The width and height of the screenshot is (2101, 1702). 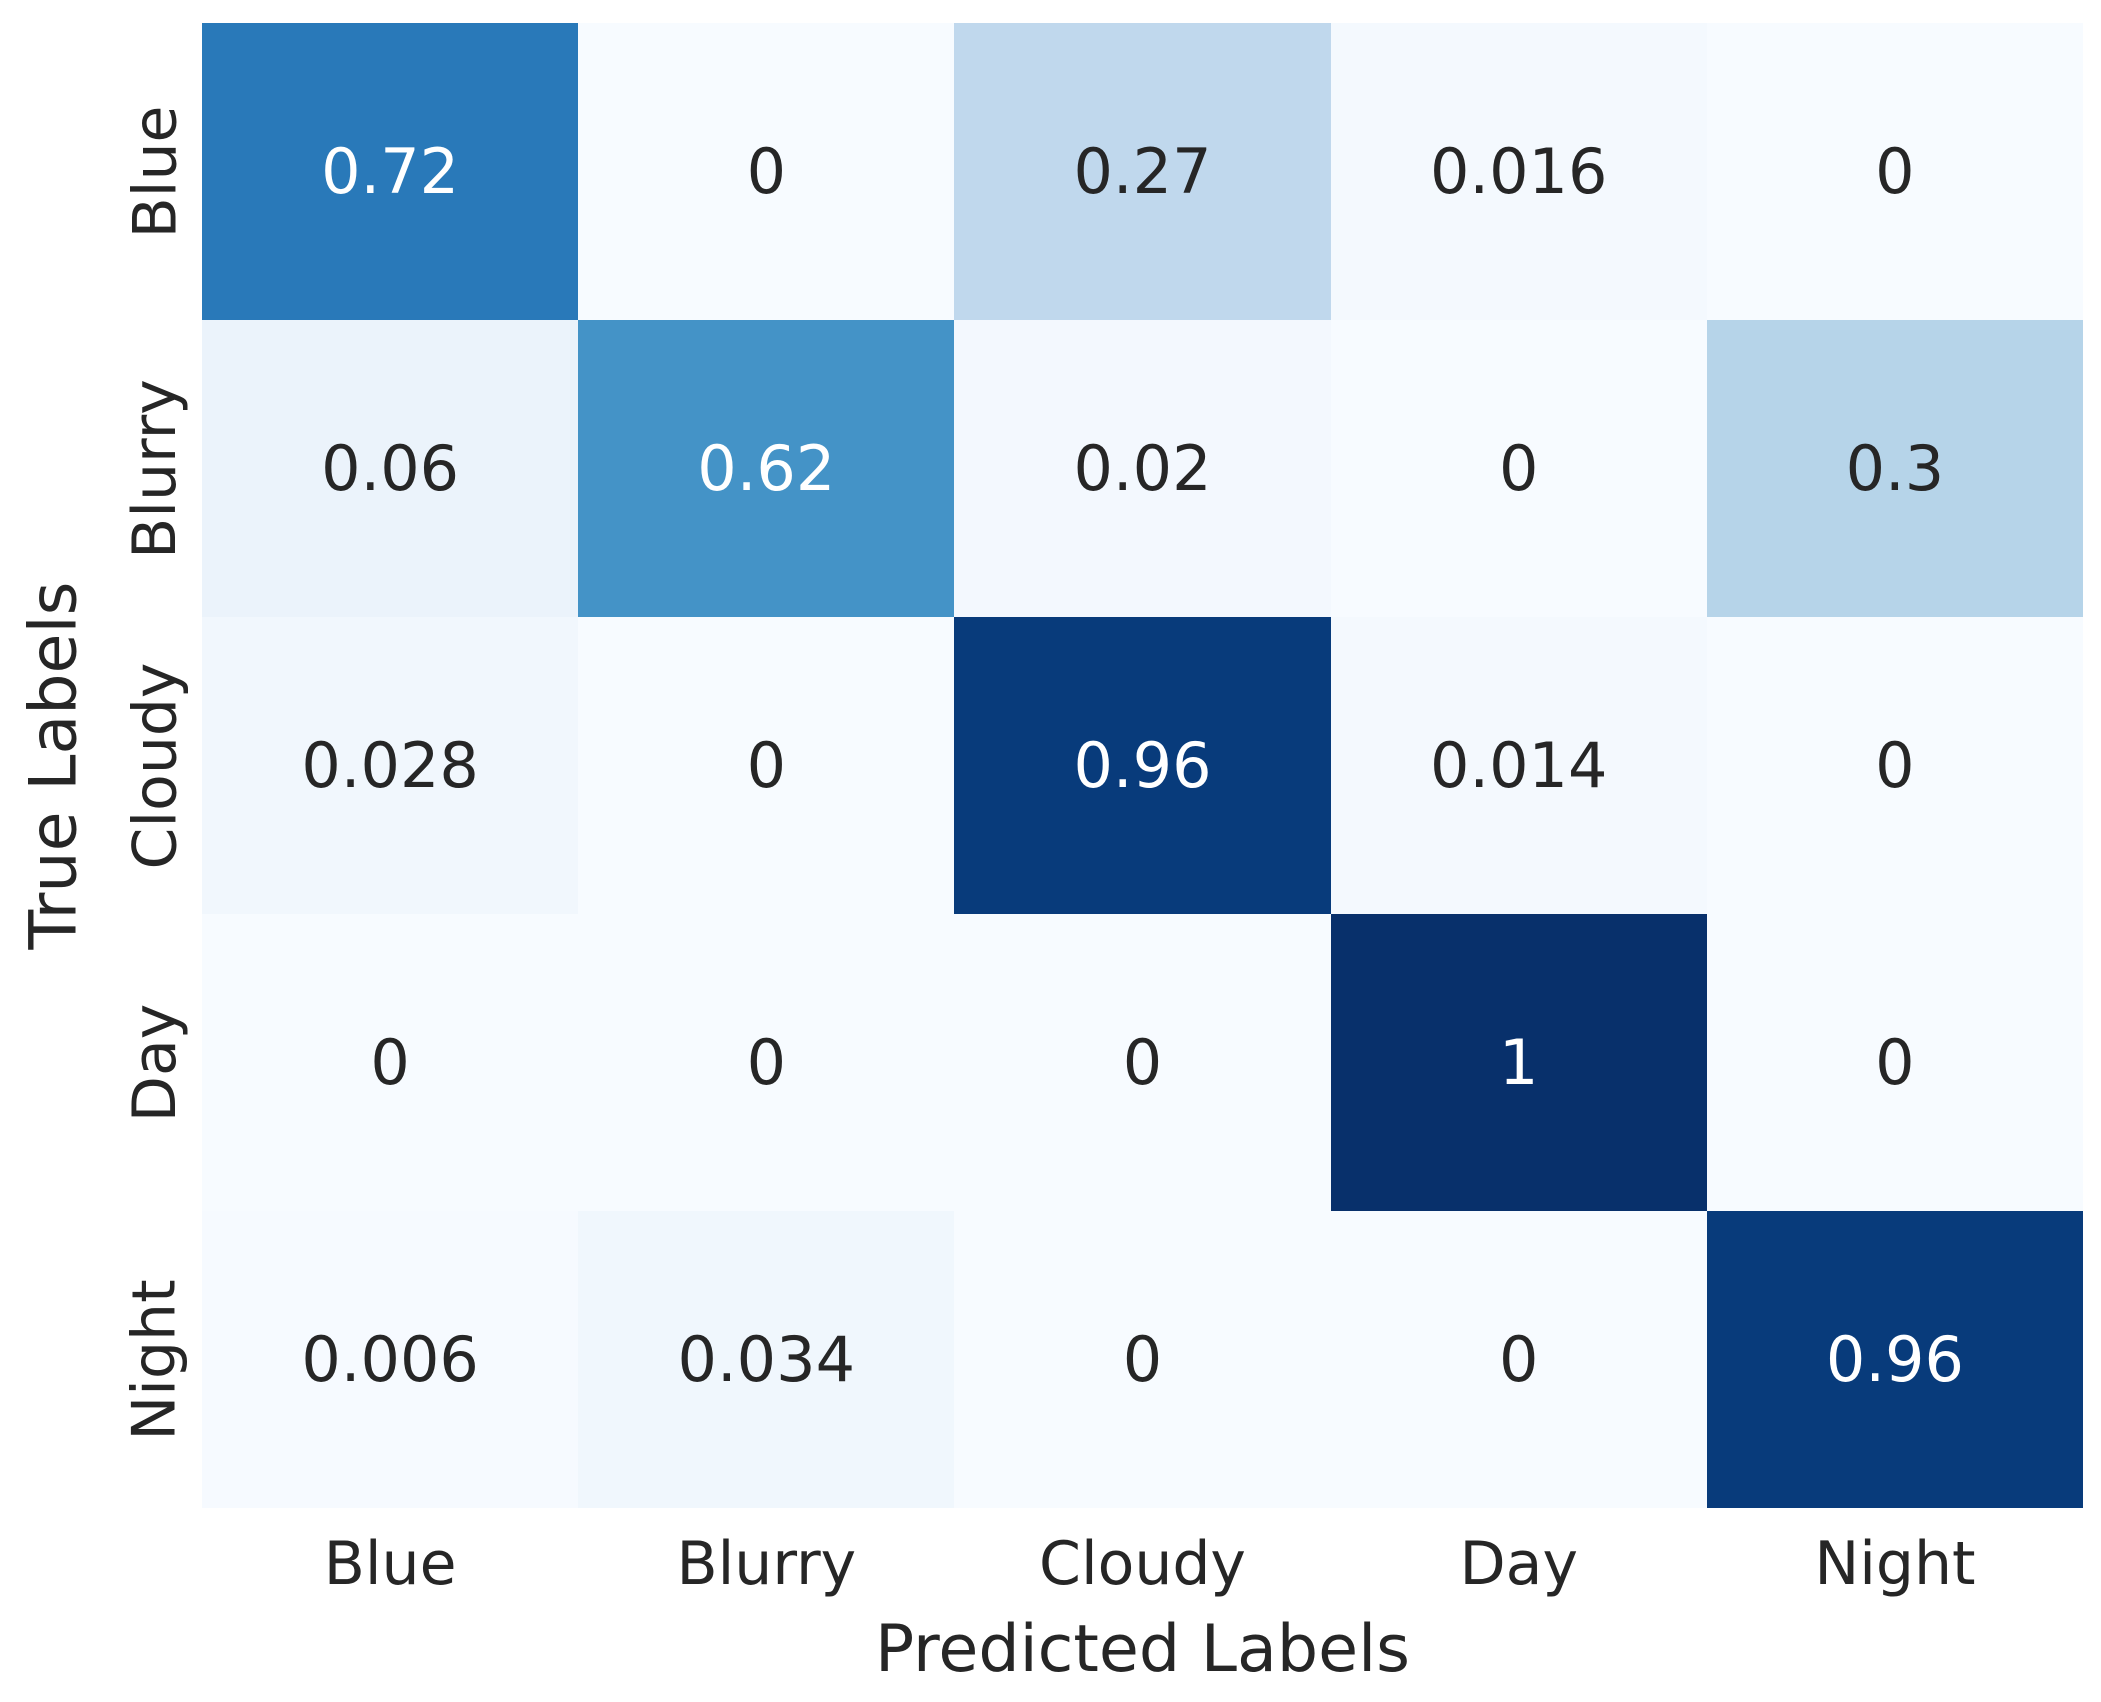 I want to click on x-tick-label: Night, so click(x=1895, y=1564).